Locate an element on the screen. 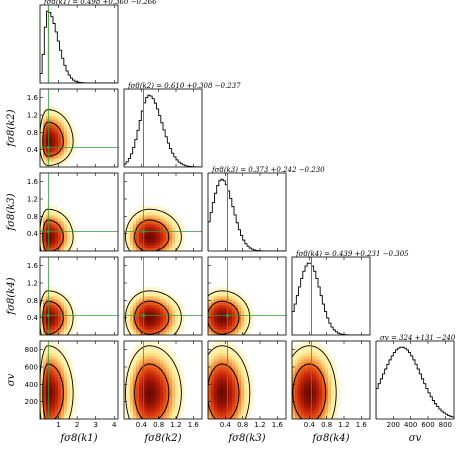 This screenshot has height=473, width=473. y-axis-label-k2: fσ8(k2) is located at coordinates (11, 128).